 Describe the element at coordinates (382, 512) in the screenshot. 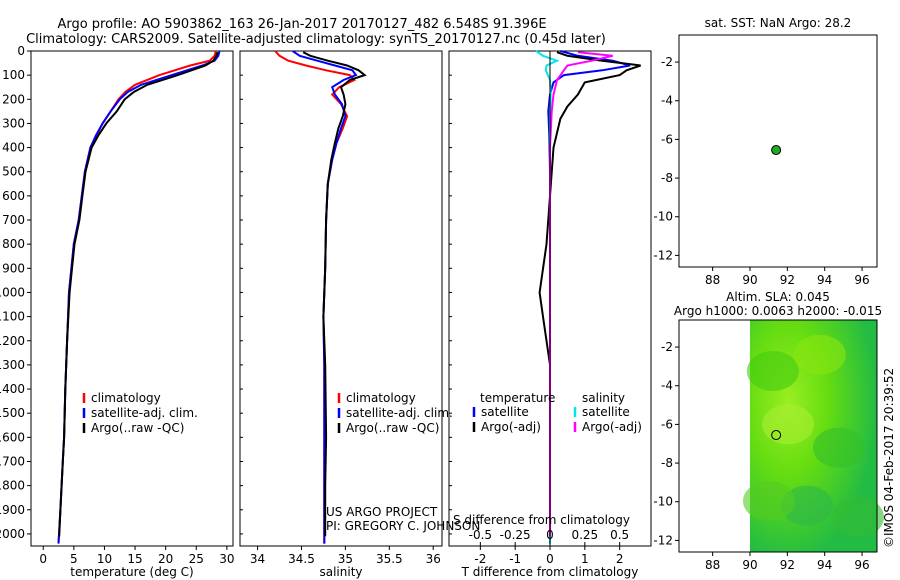

I see `footer-project: US ARGO PROJECT` at that location.